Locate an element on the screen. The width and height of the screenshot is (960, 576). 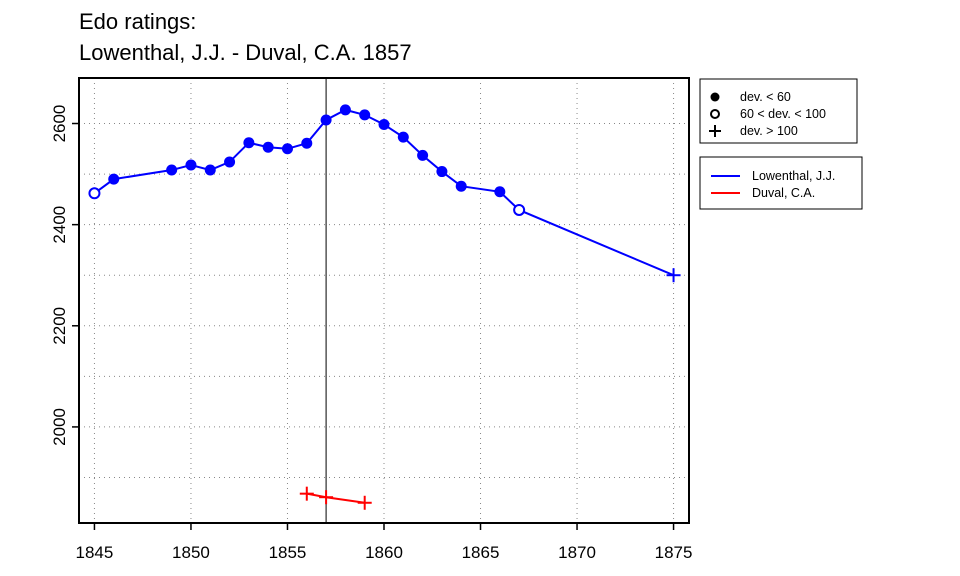
legend-series-label: Duval, C.A. is located at coordinates (783, 193).